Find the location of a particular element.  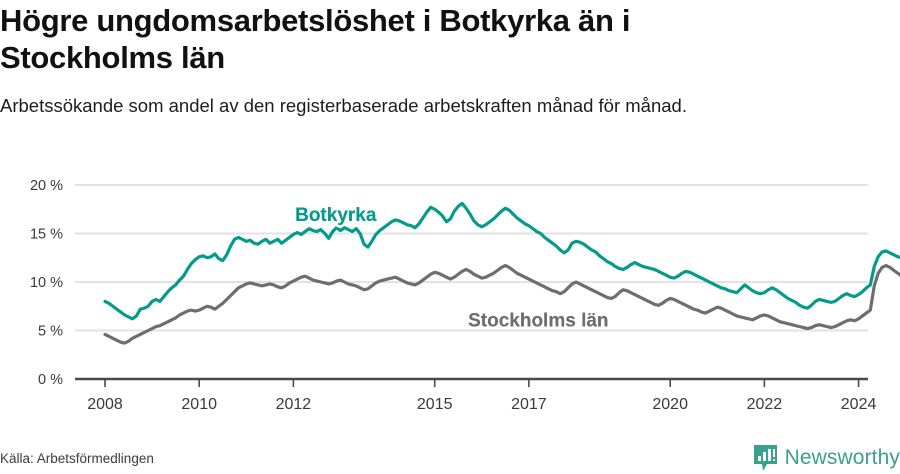

x-axis is located at coordinates (471, 382).